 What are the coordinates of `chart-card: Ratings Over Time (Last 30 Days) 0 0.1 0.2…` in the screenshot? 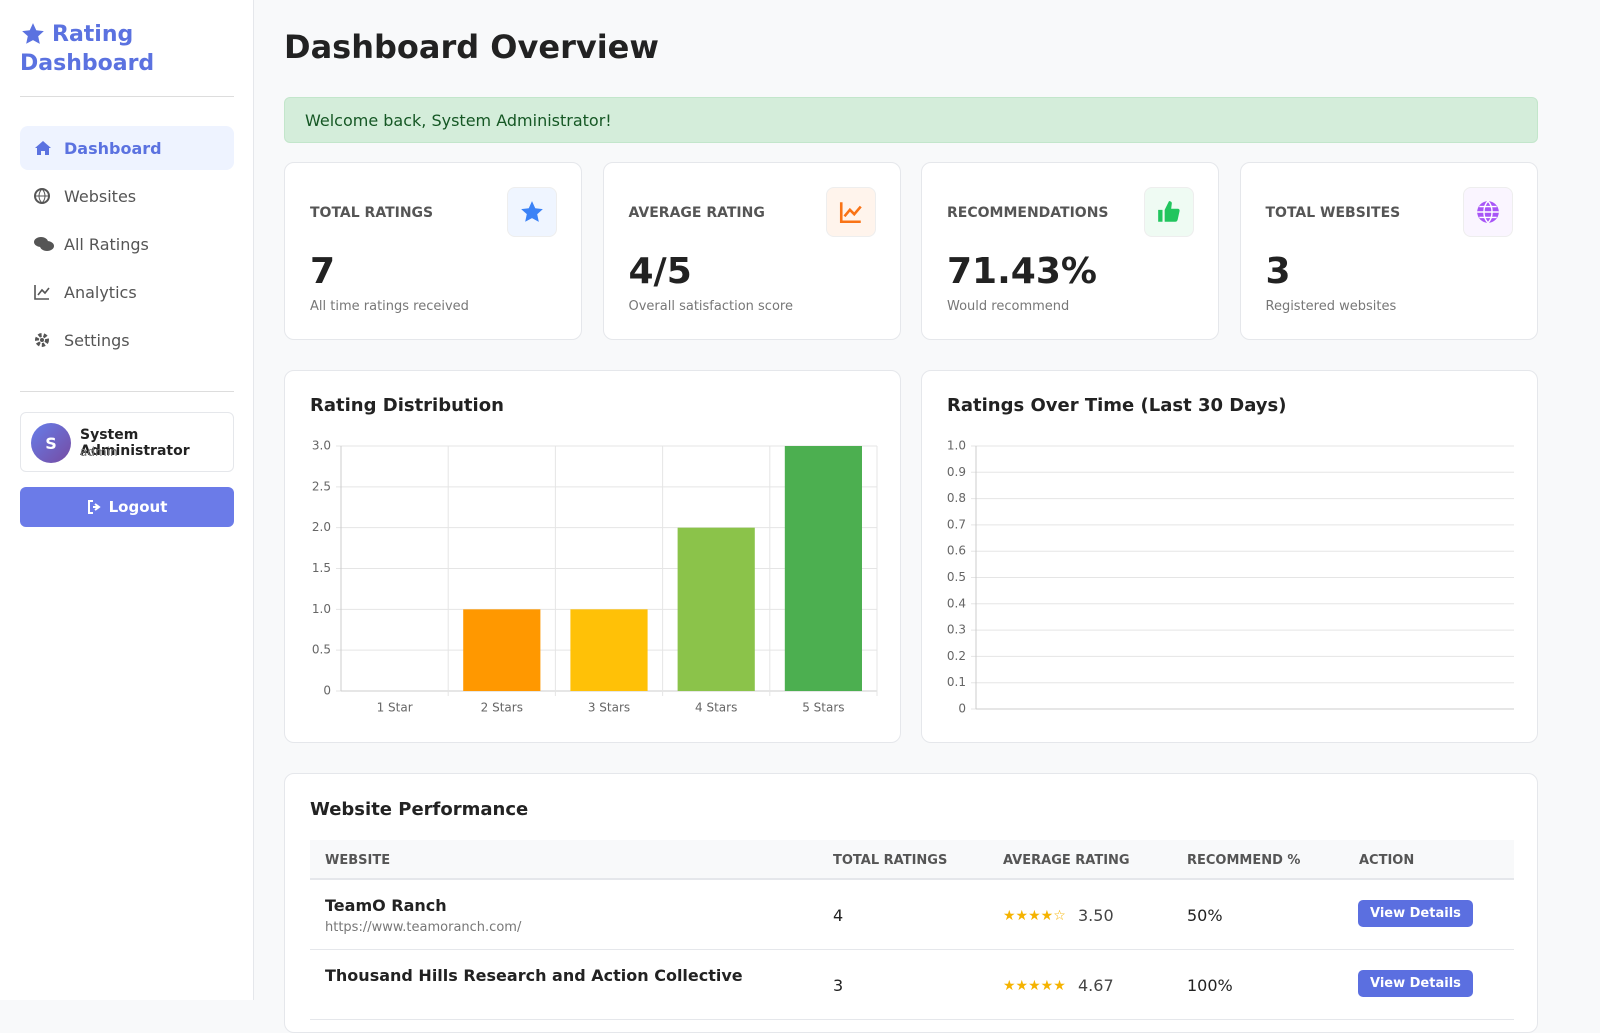 It's located at (1229, 556).